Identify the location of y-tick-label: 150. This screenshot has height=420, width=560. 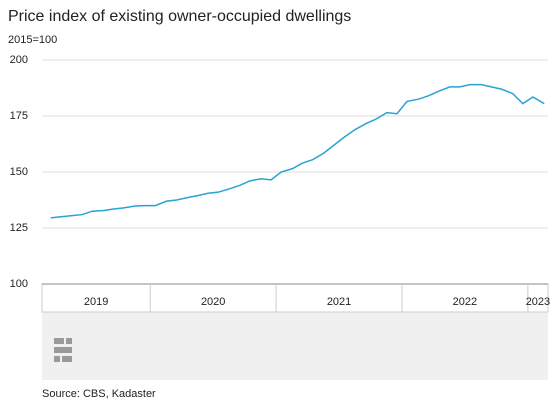
(19, 172).